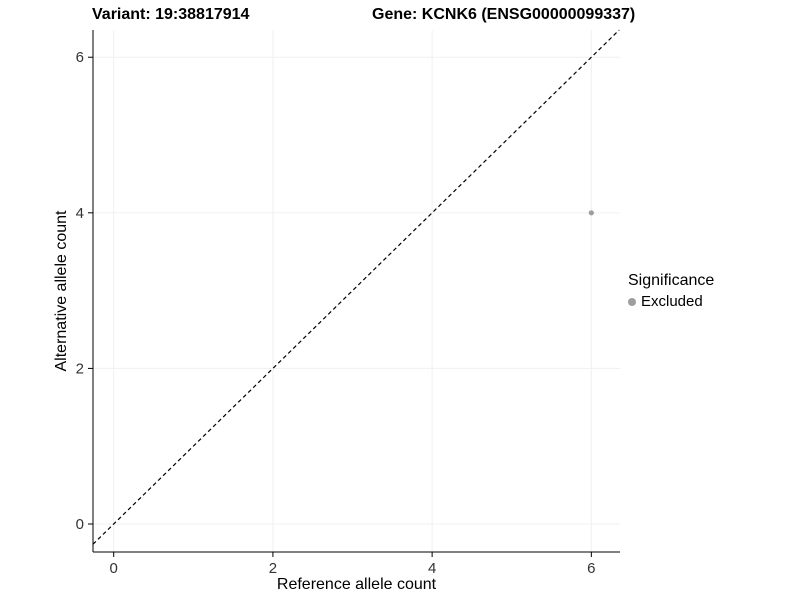 The width and height of the screenshot is (800, 600). I want to click on legend-entry-excluded: Excluded, so click(671, 301).